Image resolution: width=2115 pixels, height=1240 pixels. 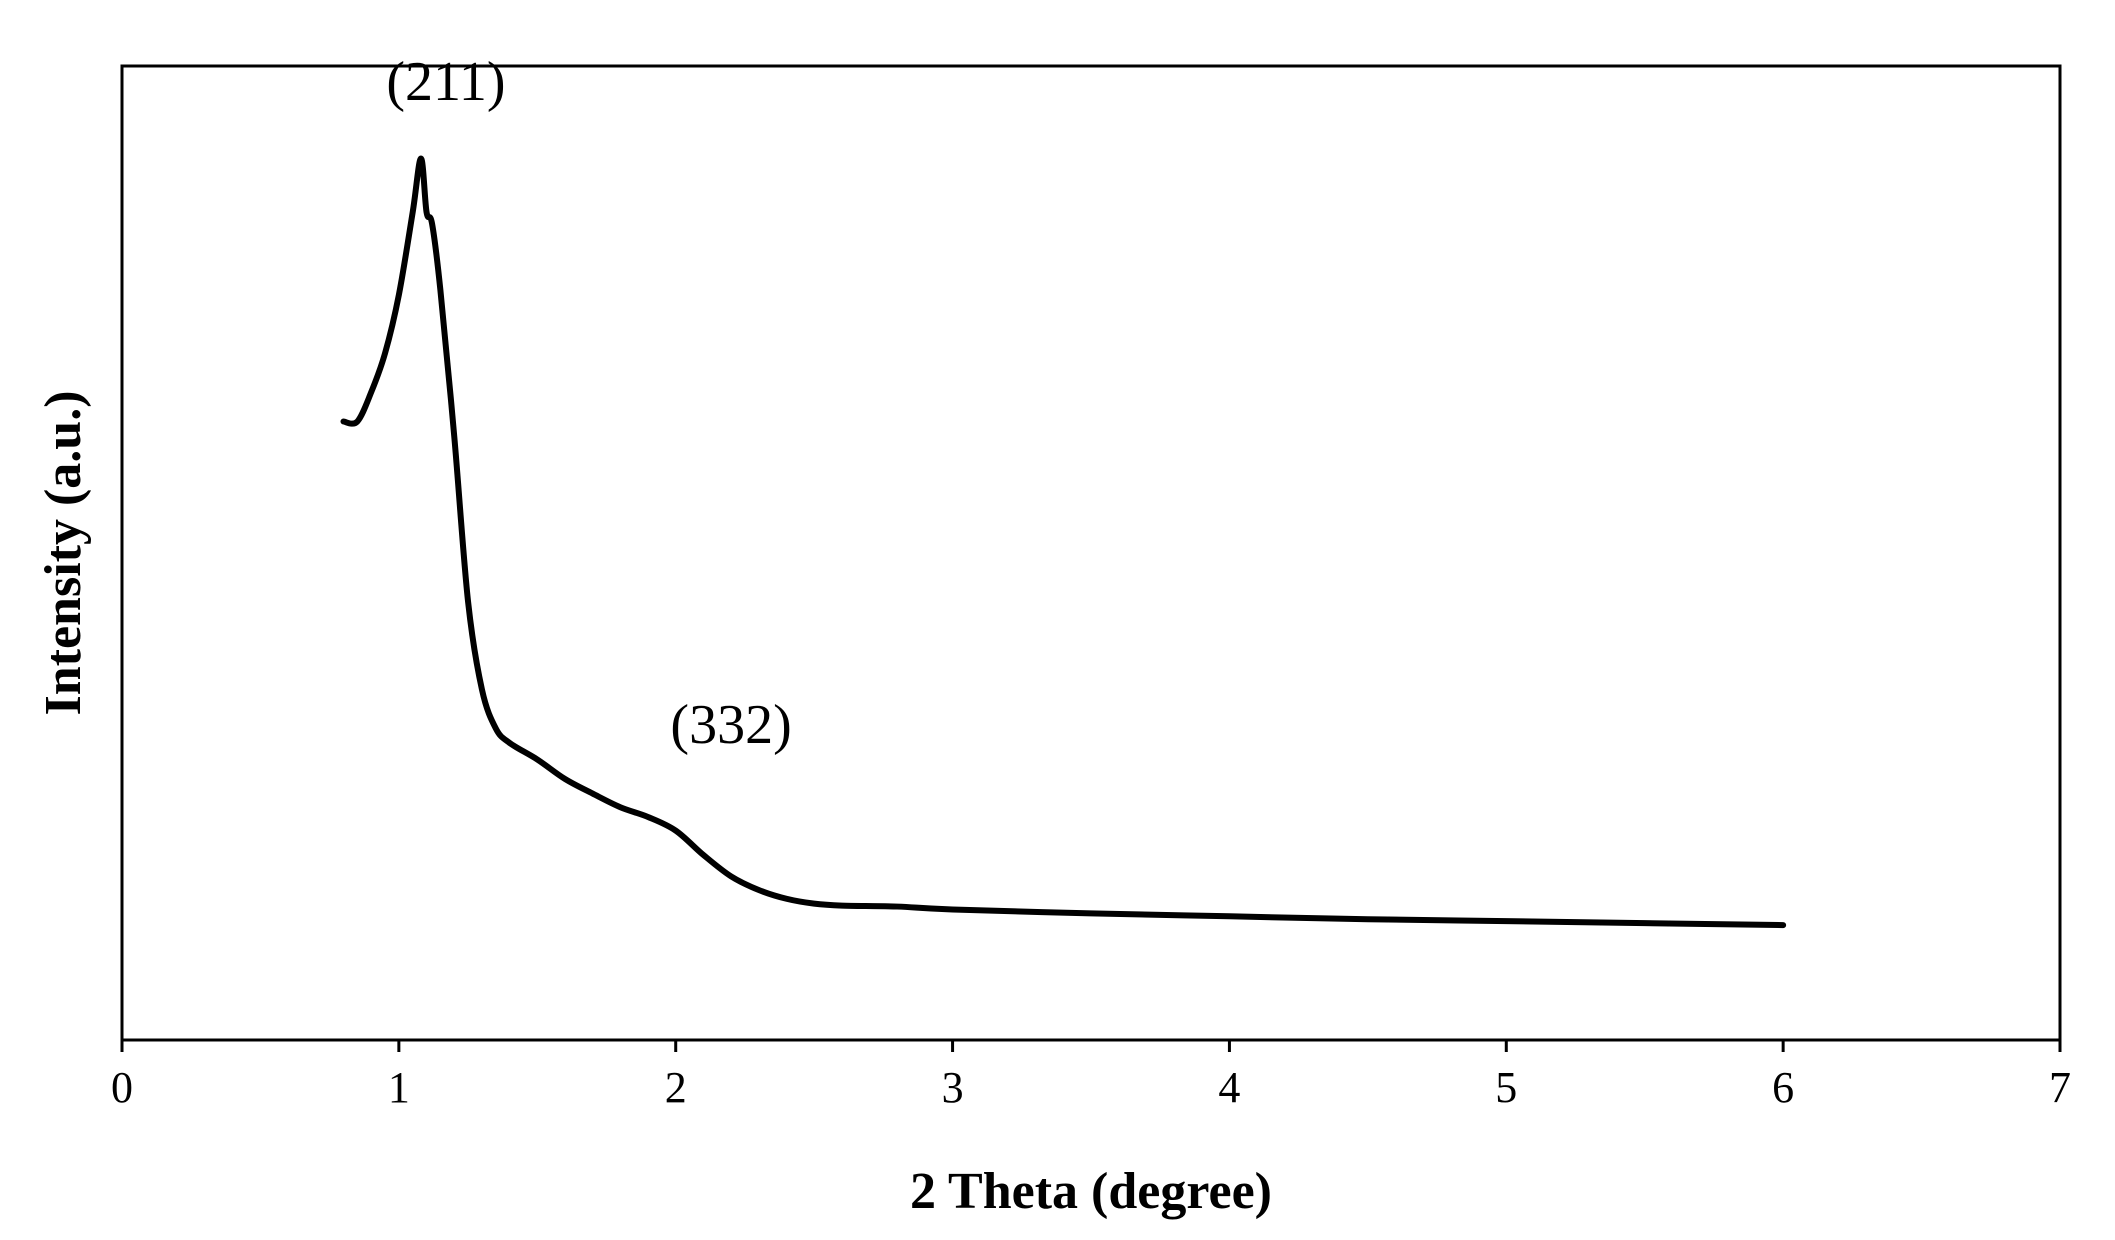 What do you see at coordinates (1229, 1087) in the screenshot?
I see `x-tick-label: 4` at bounding box center [1229, 1087].